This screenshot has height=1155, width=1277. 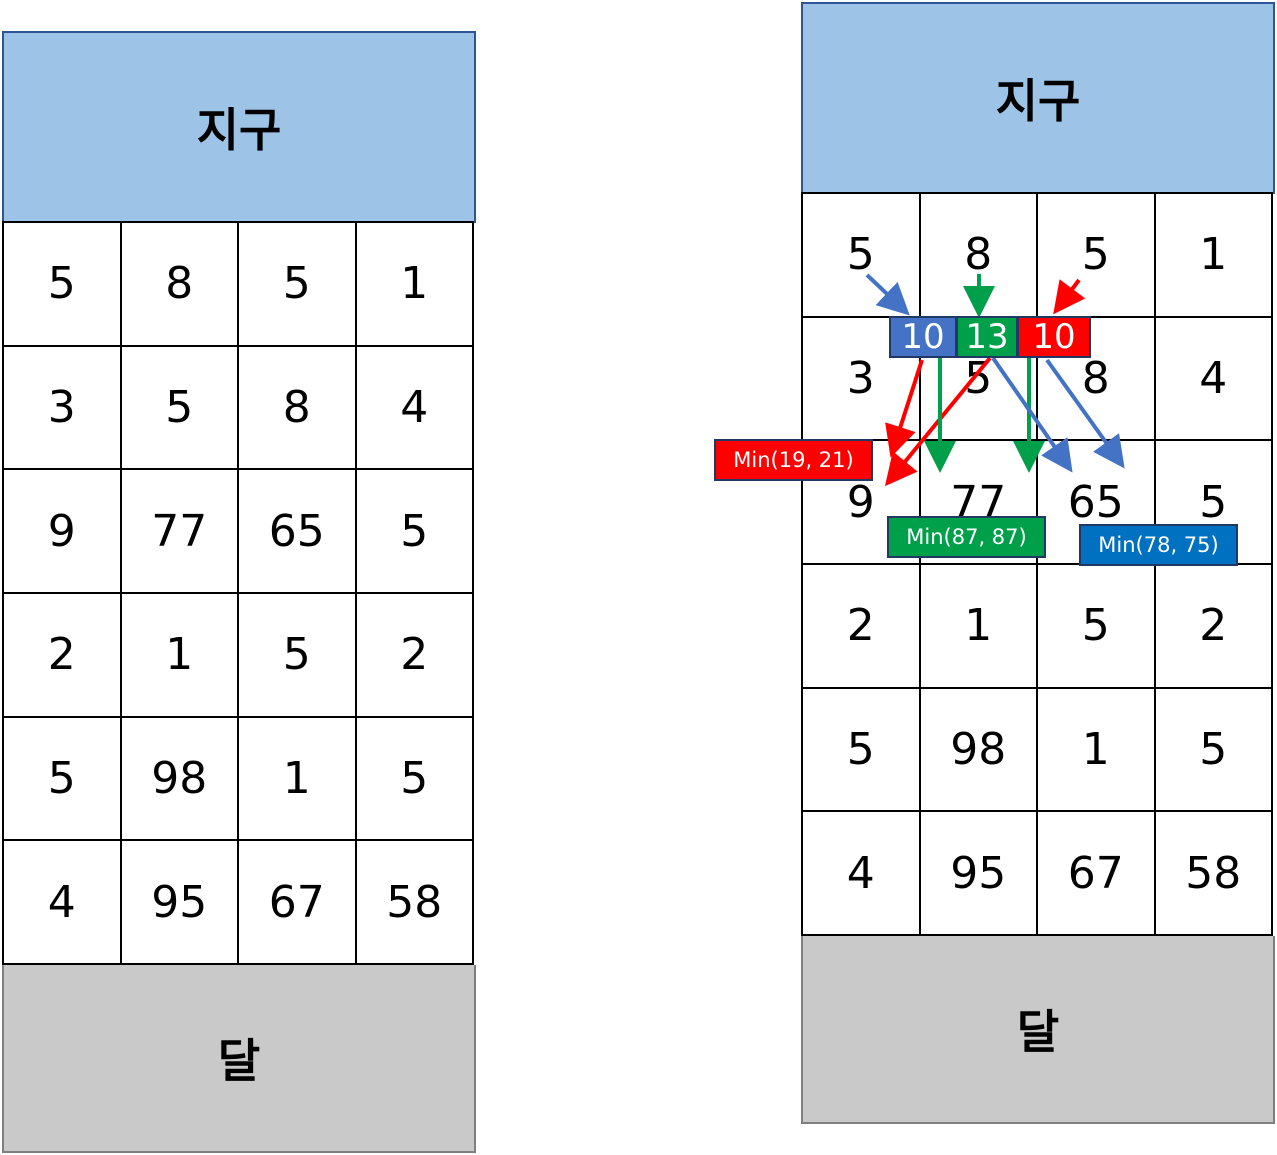 What do you see at coordinates (923, 337) in the screenshot?
I see `dp-value-blue: 10` at bounding box center [923, 337].